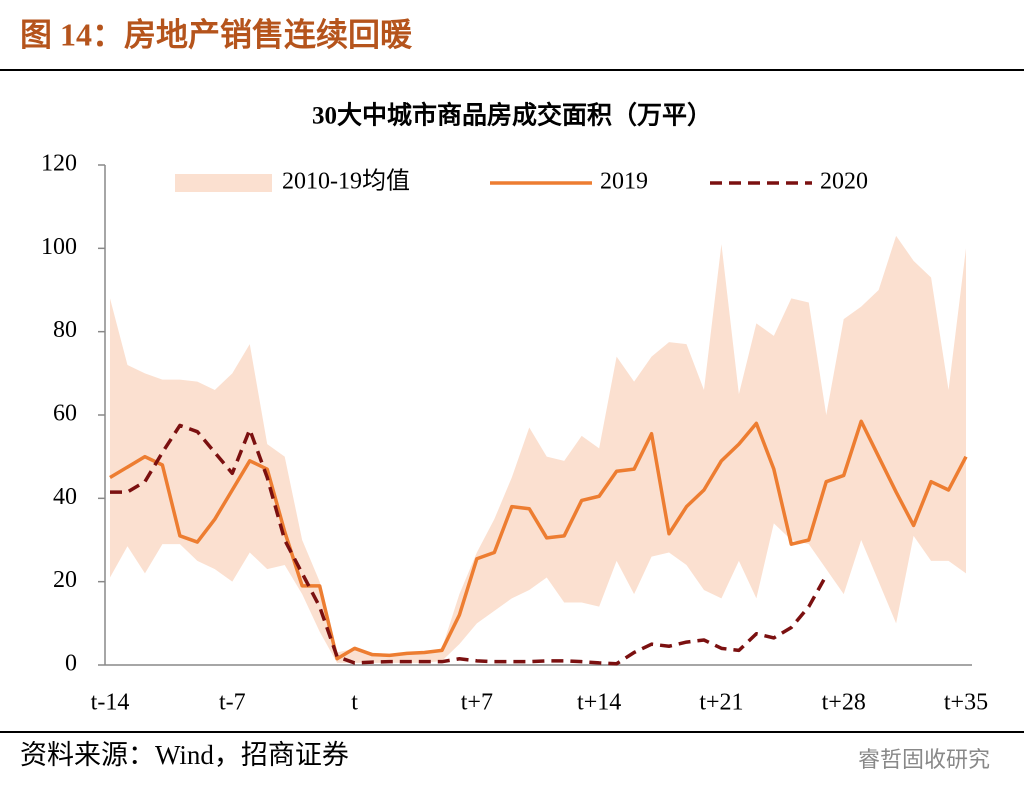  What do you see at coordinates (512, 115) in the screenshot?
I see `chart-title: 30大中城市商品房成交面积（万平）` at bounding box center [512, 115].